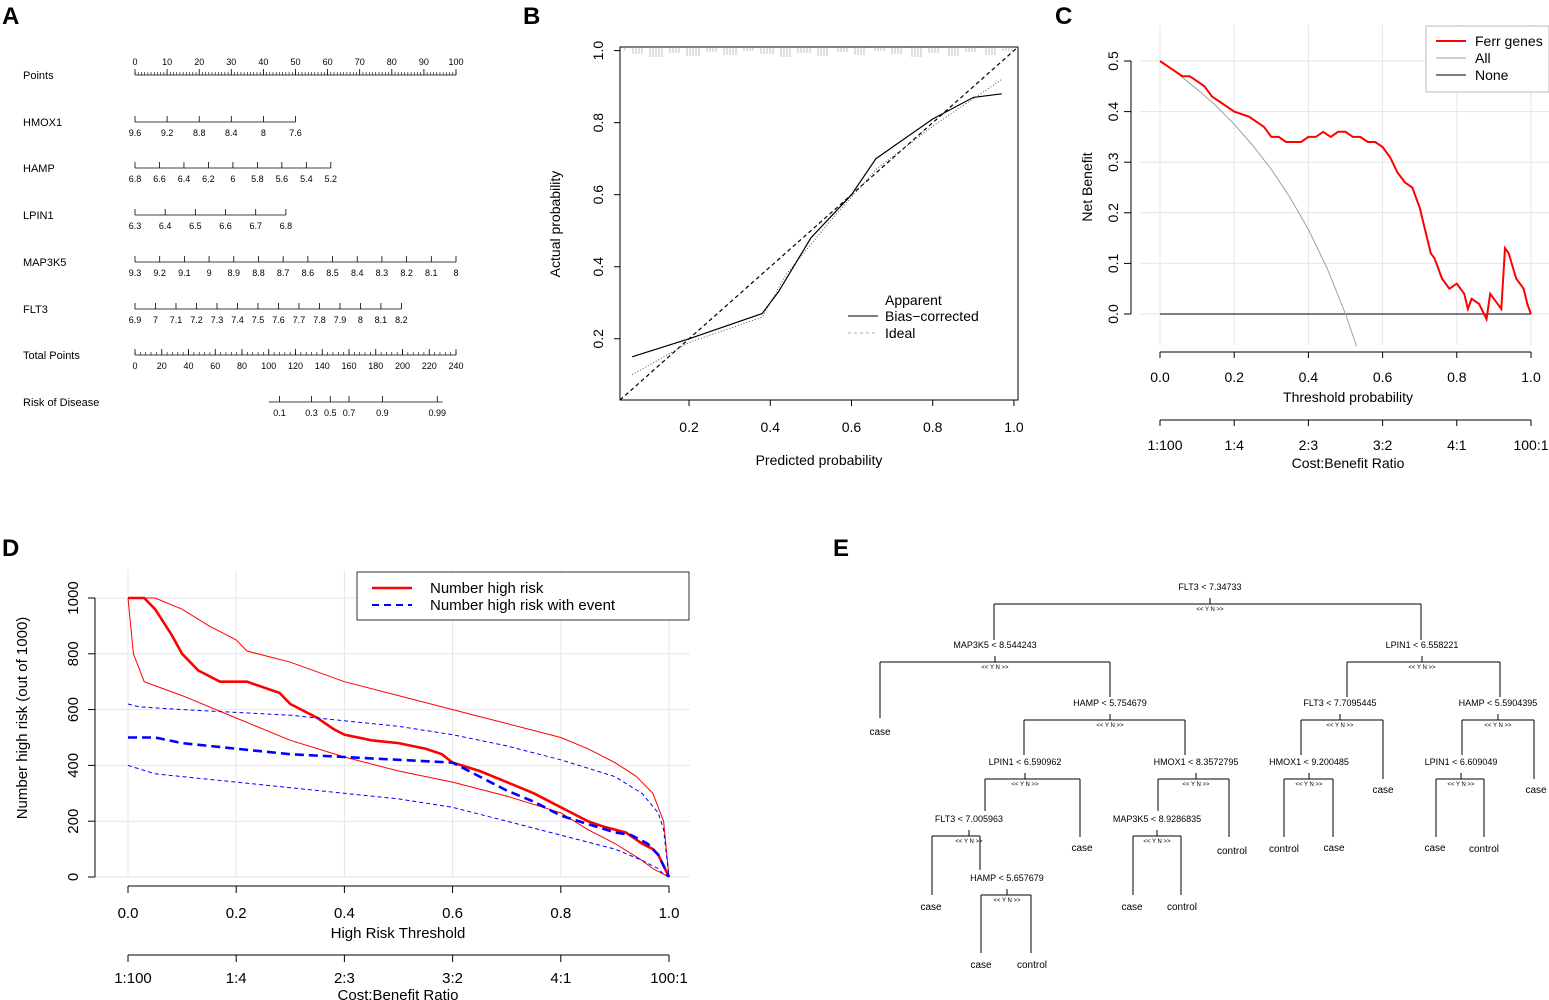 The width and height of the screenshot is (1549, 1000). I want to click on tree-split-label: FLT3 < 7.005963, so click(969, 819).